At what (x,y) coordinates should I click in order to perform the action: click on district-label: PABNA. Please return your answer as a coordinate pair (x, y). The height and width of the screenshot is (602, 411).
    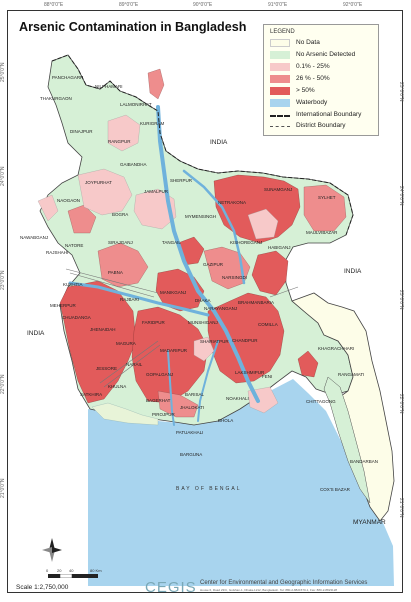
    Looking at the image, I should click on (115, 272).